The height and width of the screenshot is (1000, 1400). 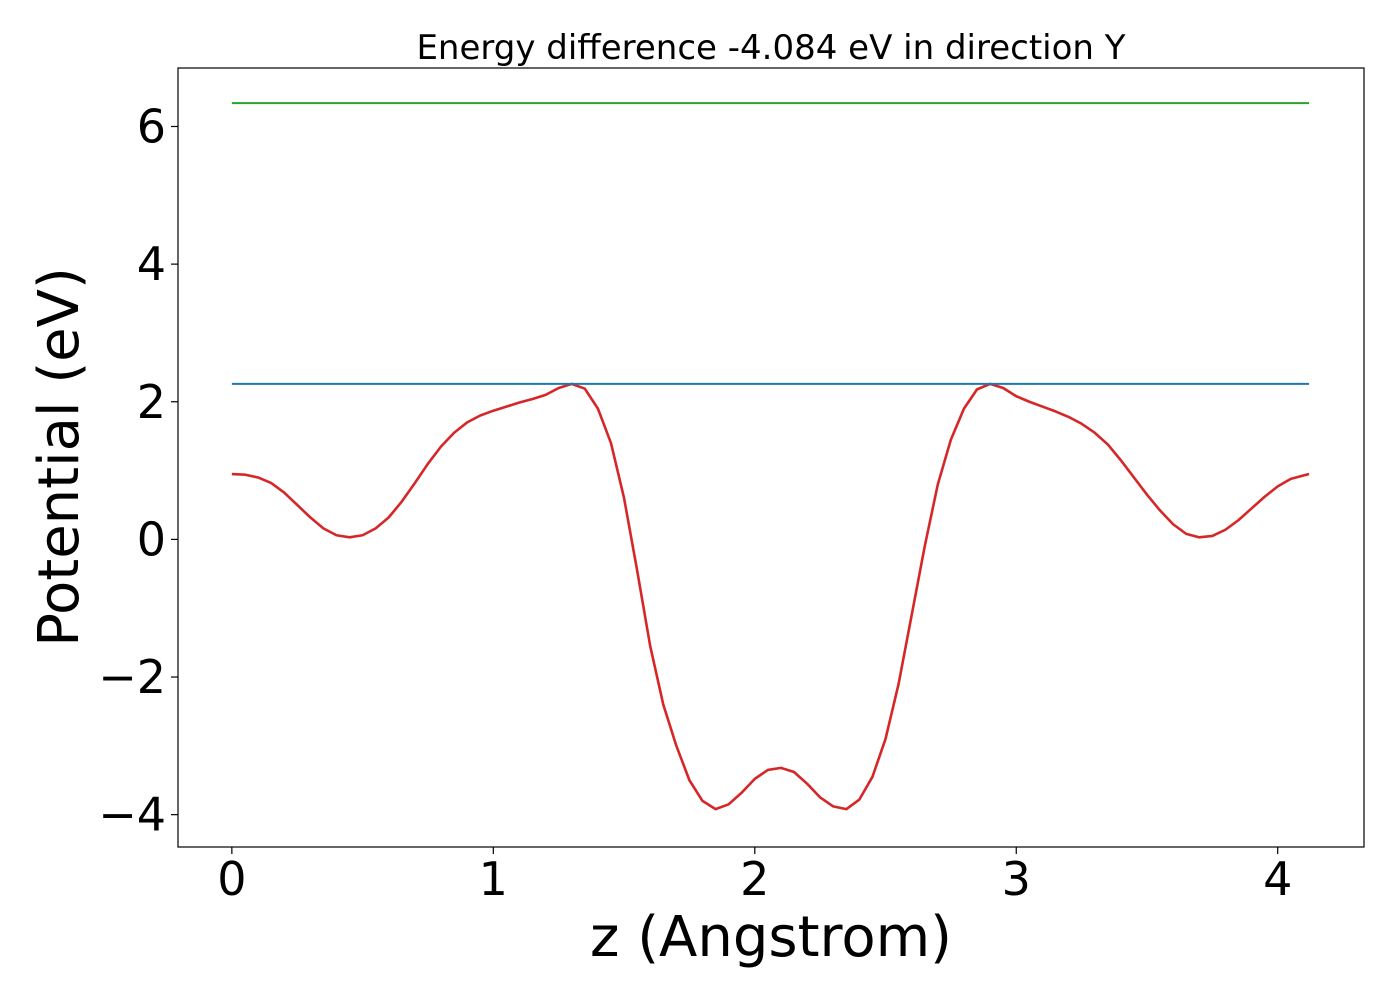 I want to click on y-tick-label: 4, so click(x=151, y=264).